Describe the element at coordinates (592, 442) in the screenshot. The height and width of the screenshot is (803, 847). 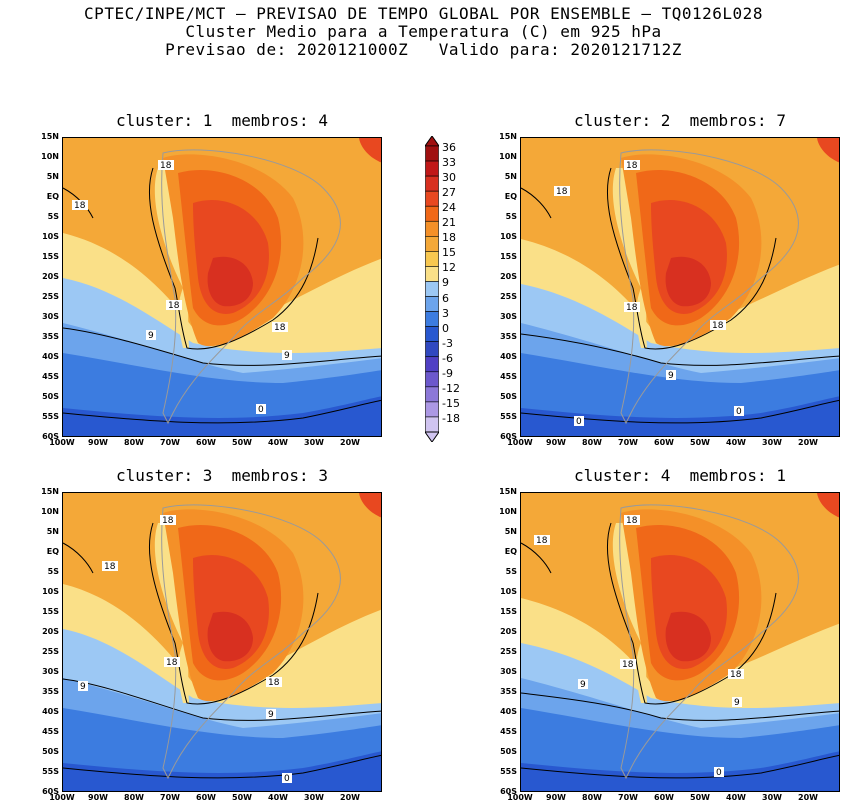
I see `longitude-tick-label: 80W` at that location.